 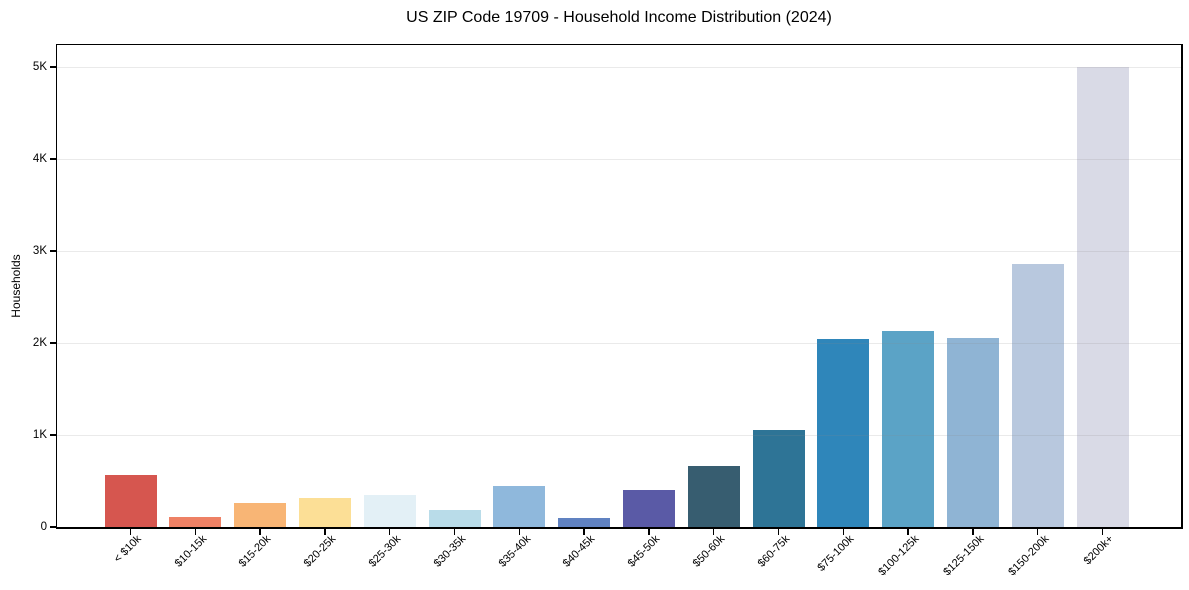 What do you see at coordinates (195, 521) in the screenshot?
I see `bar-10-15k` at bounding box center [195, 521].